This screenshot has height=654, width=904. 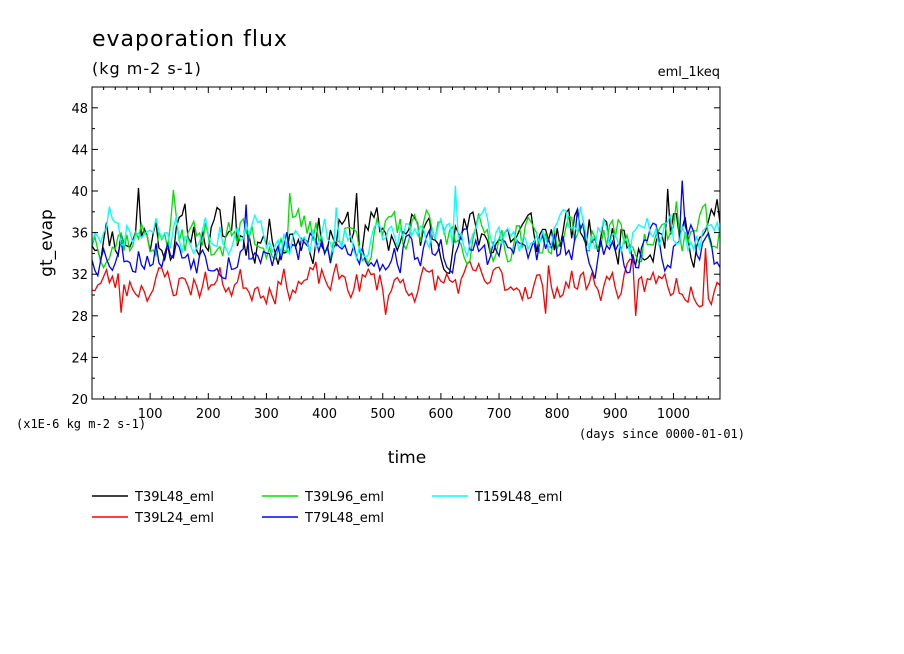 I want to click on legend-label: T39L24_eml, so click(x=174, y=518).